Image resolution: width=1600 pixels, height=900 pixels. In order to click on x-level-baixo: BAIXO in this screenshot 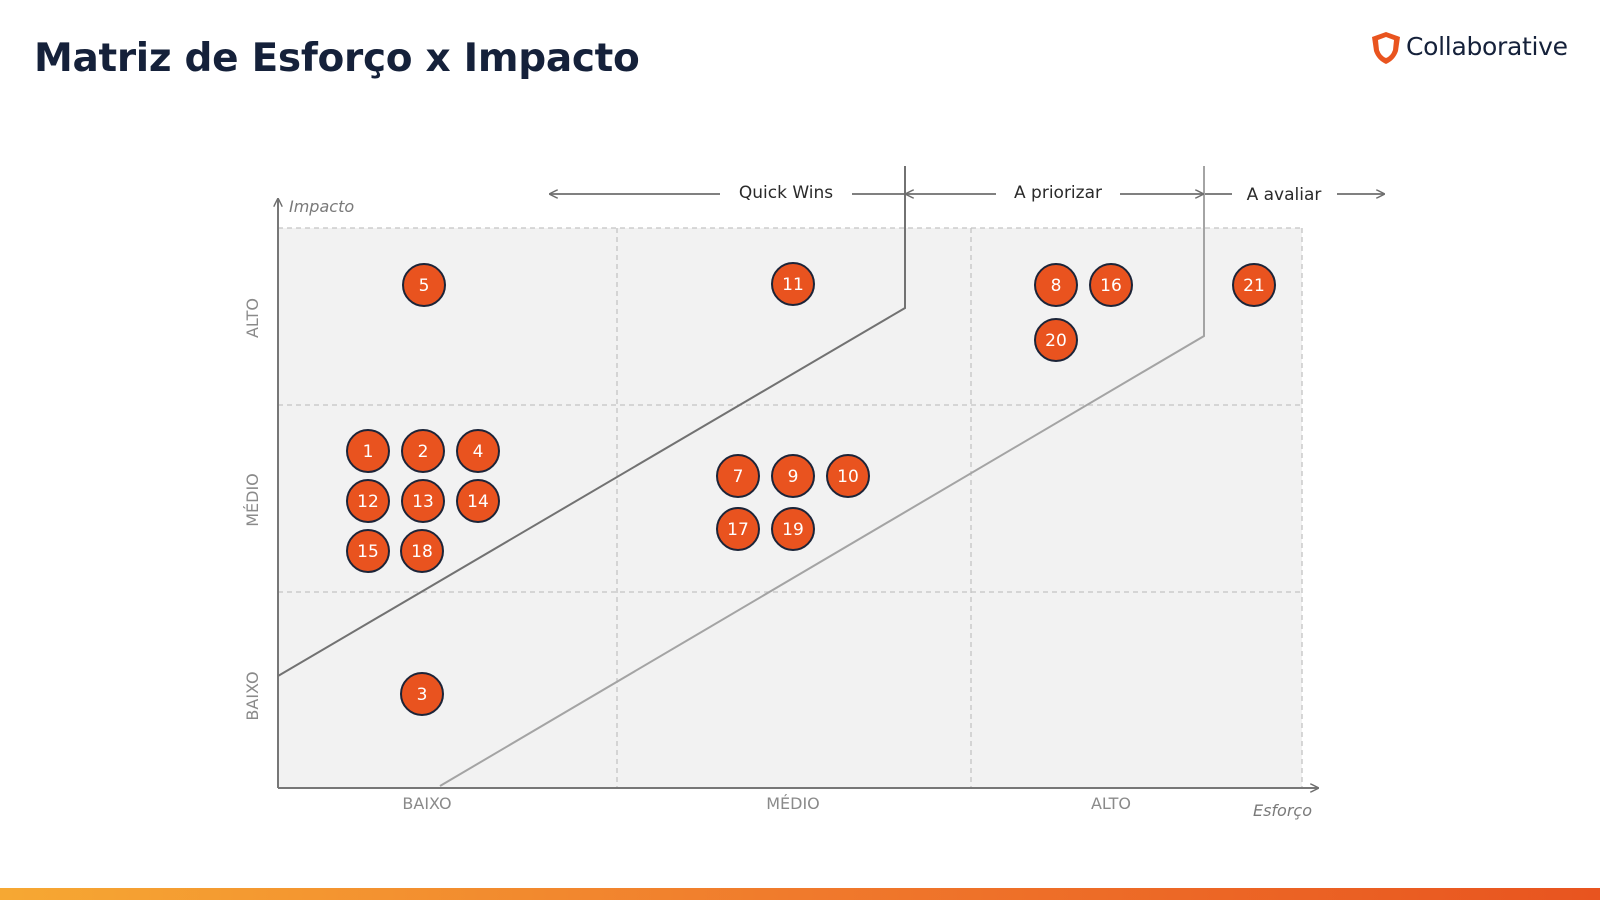, I will do `click(426, 803)`.